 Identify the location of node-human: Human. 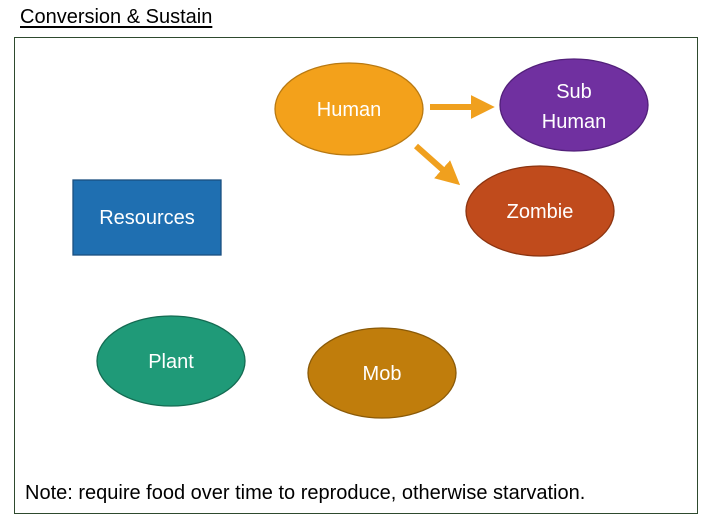
(349, 109).